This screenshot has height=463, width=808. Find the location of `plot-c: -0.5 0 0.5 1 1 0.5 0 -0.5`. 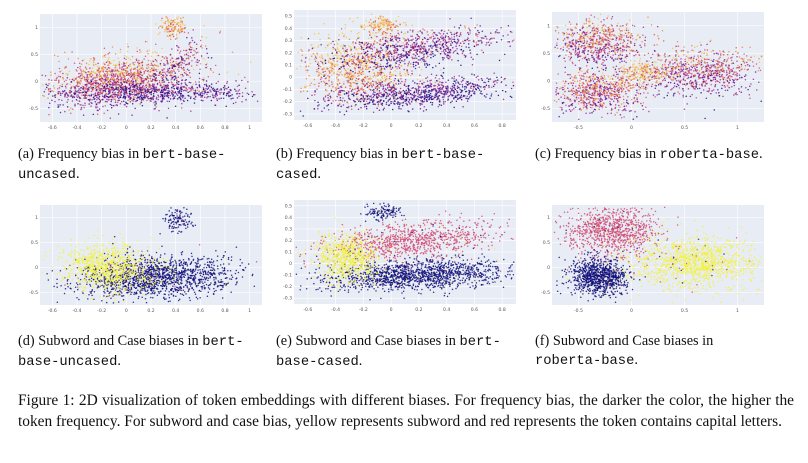

plot-c: -0.5 0 0.5 1 1 0.5 0 -0.5 is located at coordinates (655, 73).